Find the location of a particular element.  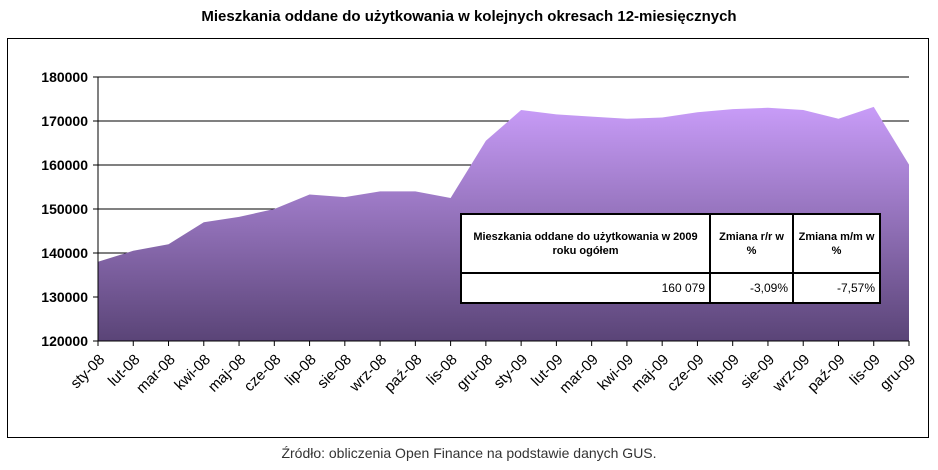

x-tick-label: maj-08 is located at coordinates (227, 373).